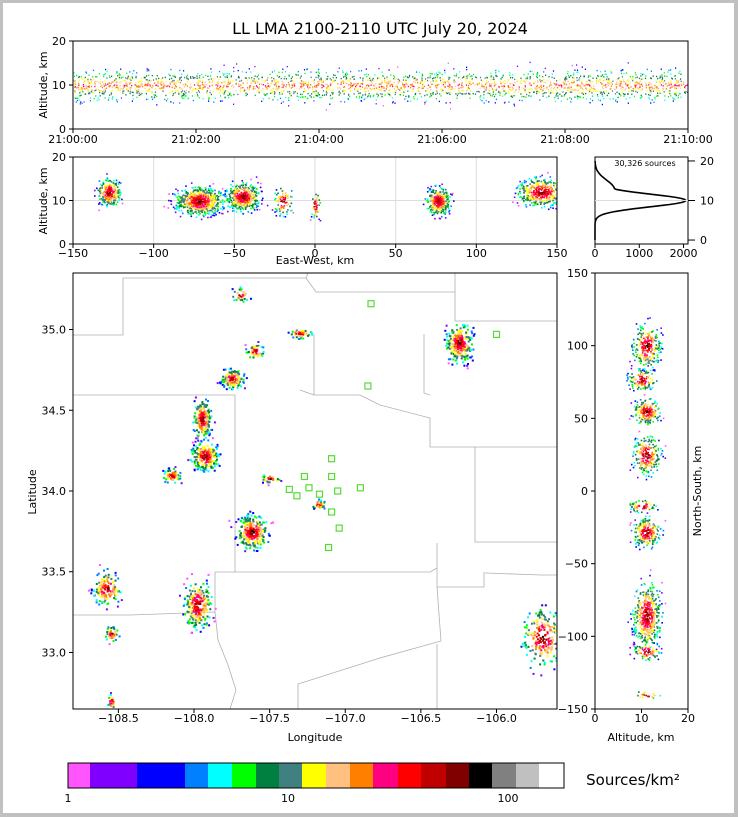 Image resolution: width=738 pixels, height=817 pixels. What do you see at coordinates (703, 240) in the screenshot?
I see `hist-ytick-label: 0` at bounding box center [703, 240].